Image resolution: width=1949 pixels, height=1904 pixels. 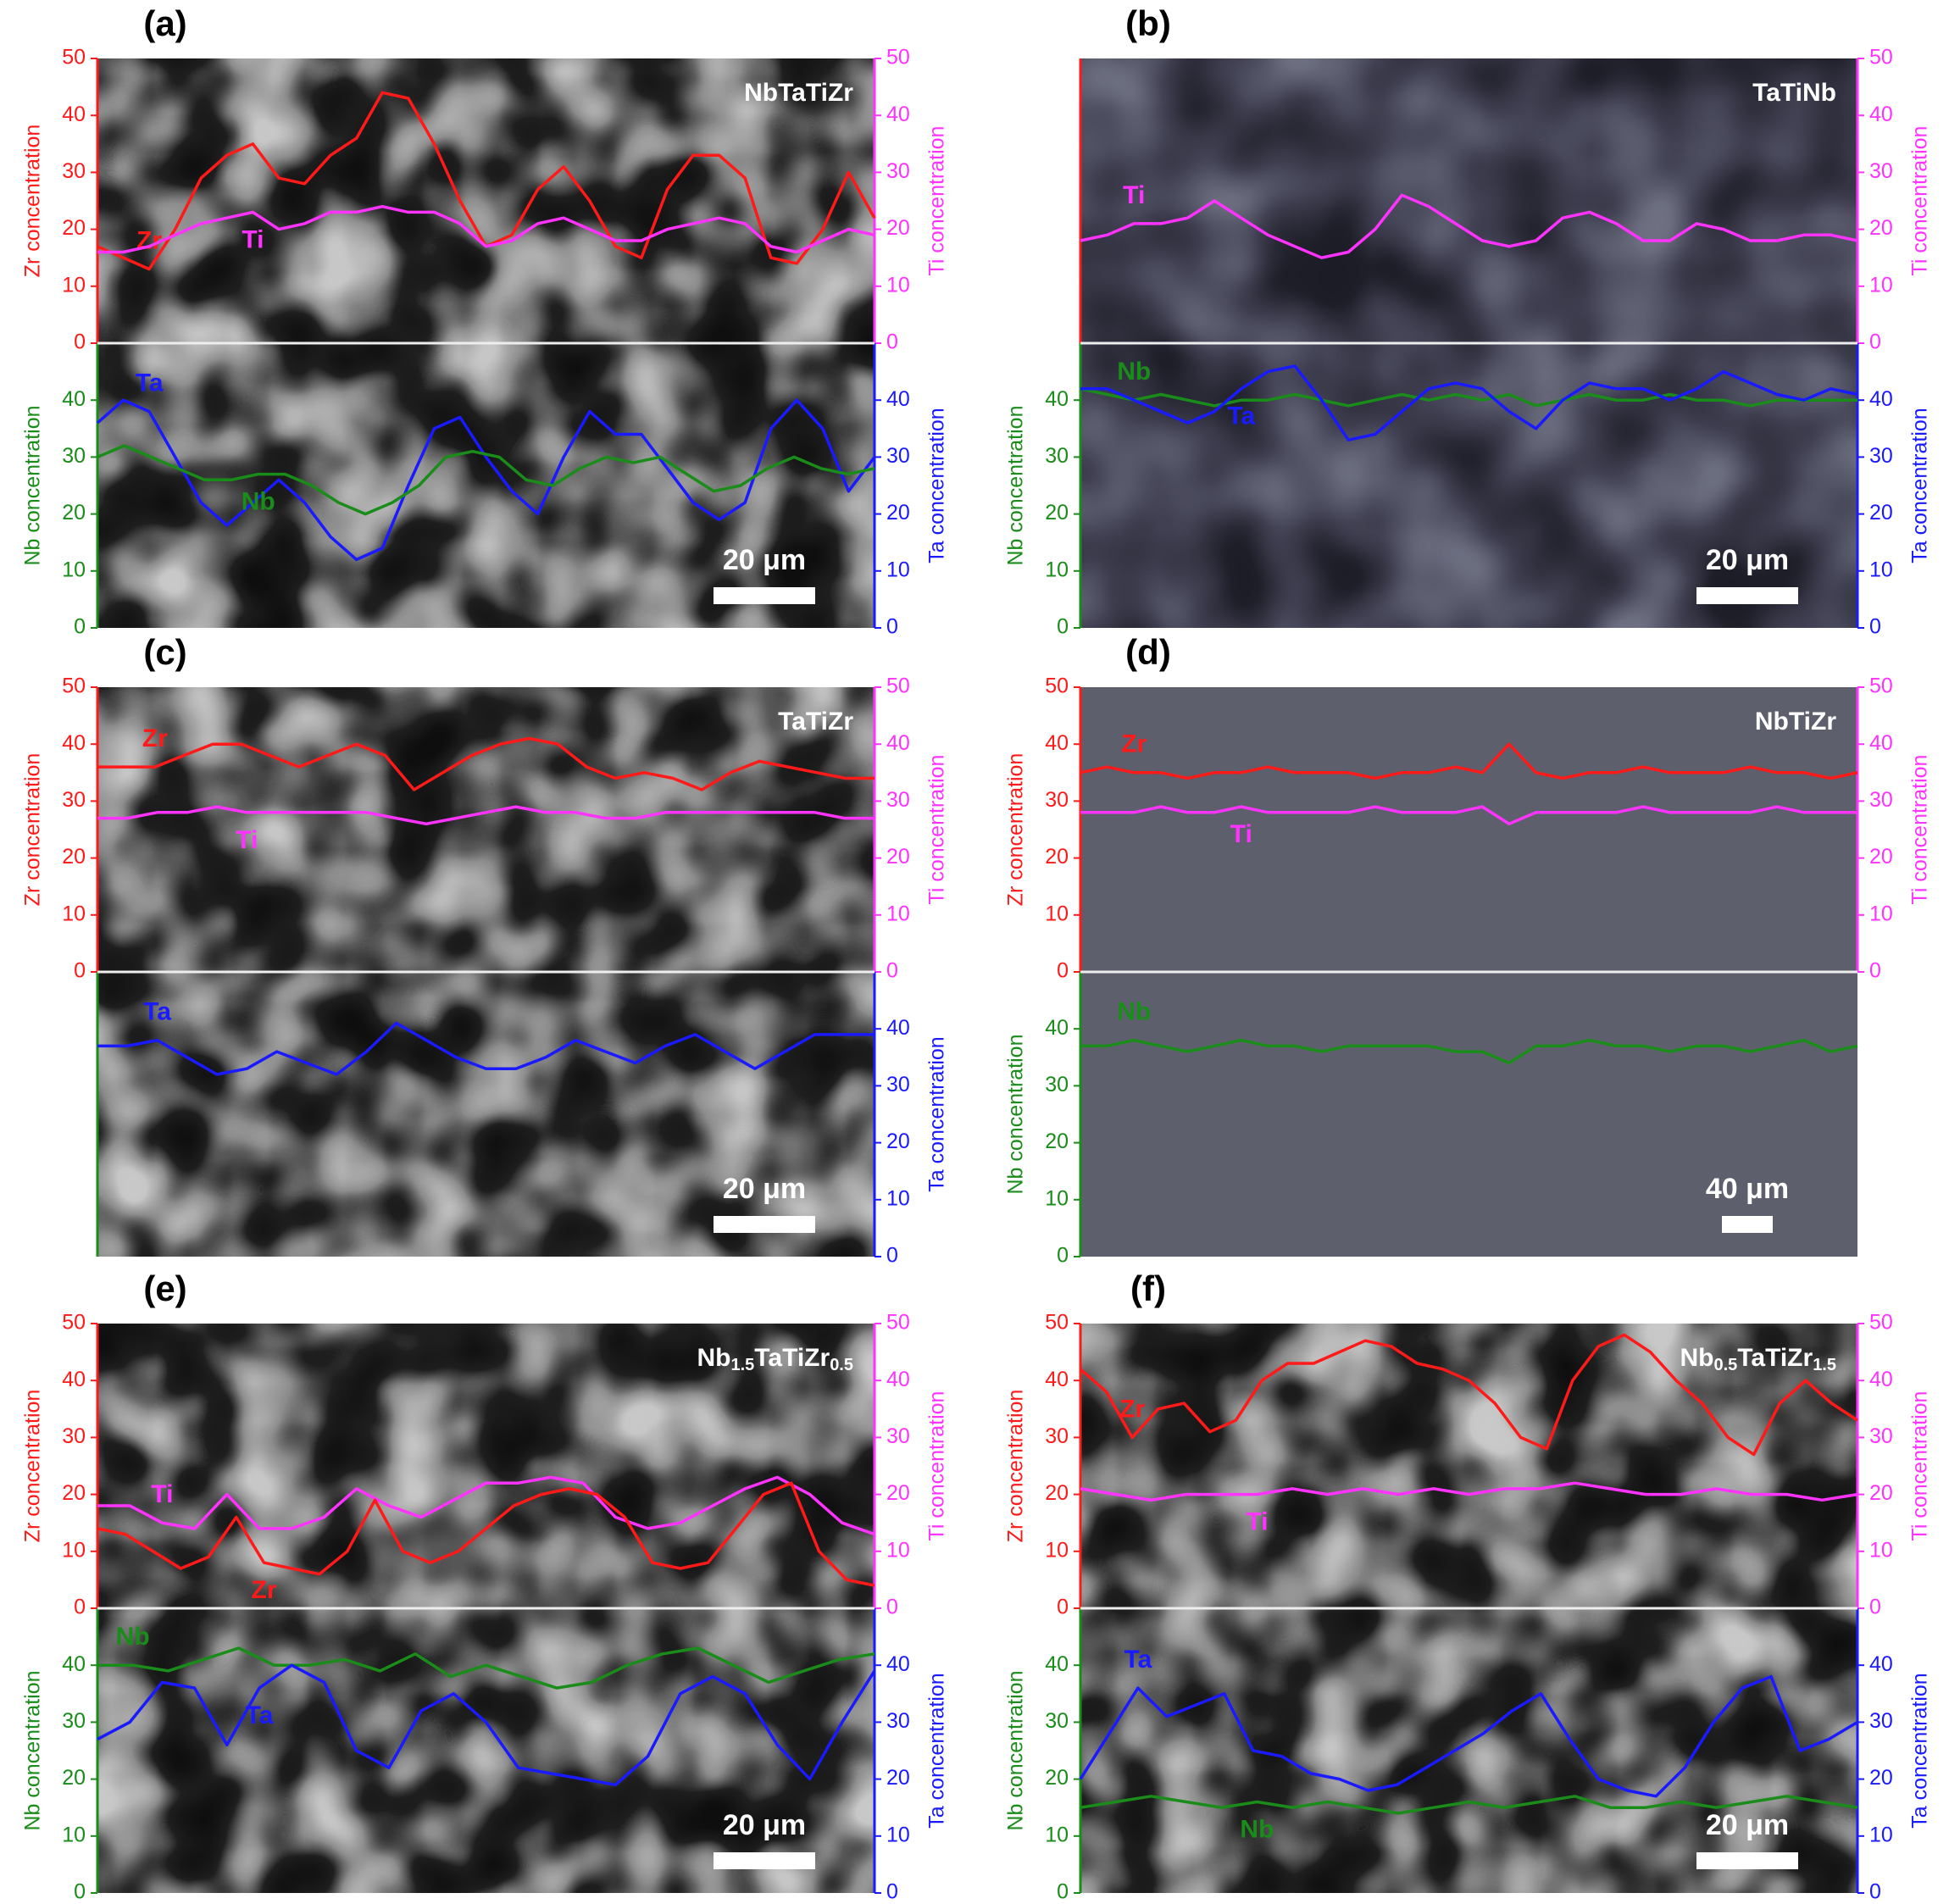 I want to click on series-label: Ta, so click(x=1138, y=1660).